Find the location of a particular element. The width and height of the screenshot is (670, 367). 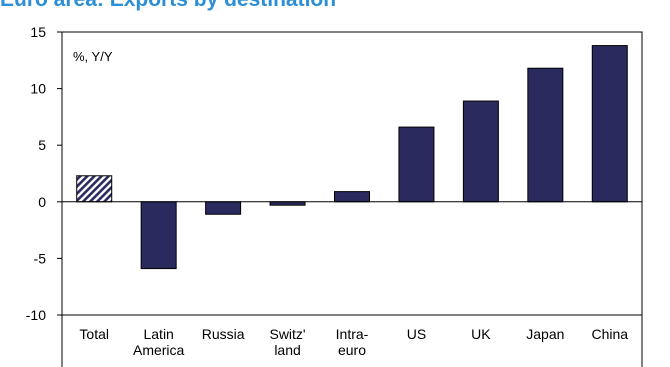

category-label: Total is located at coordinates (94, 334).